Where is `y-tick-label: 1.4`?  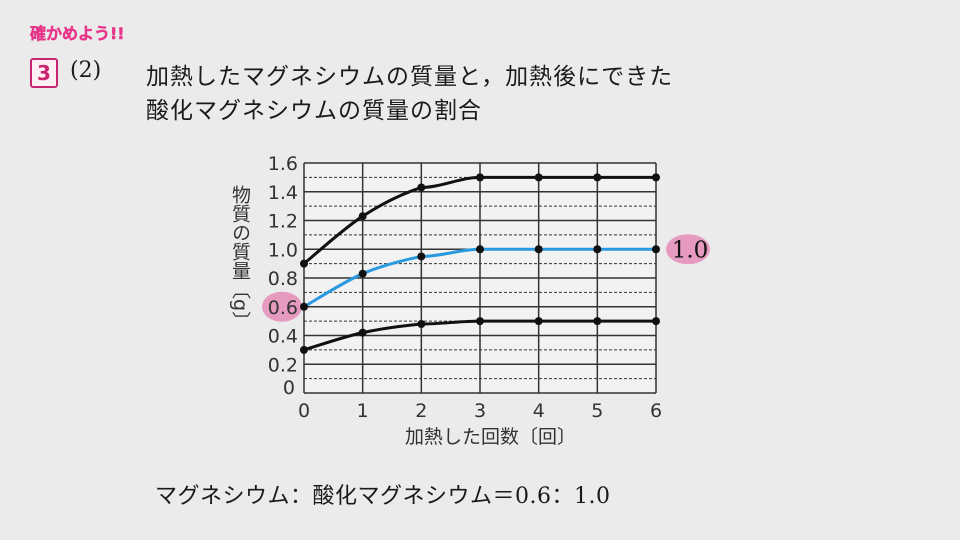 y-tick-label: 1.4 is located at coordinates (283, 193).